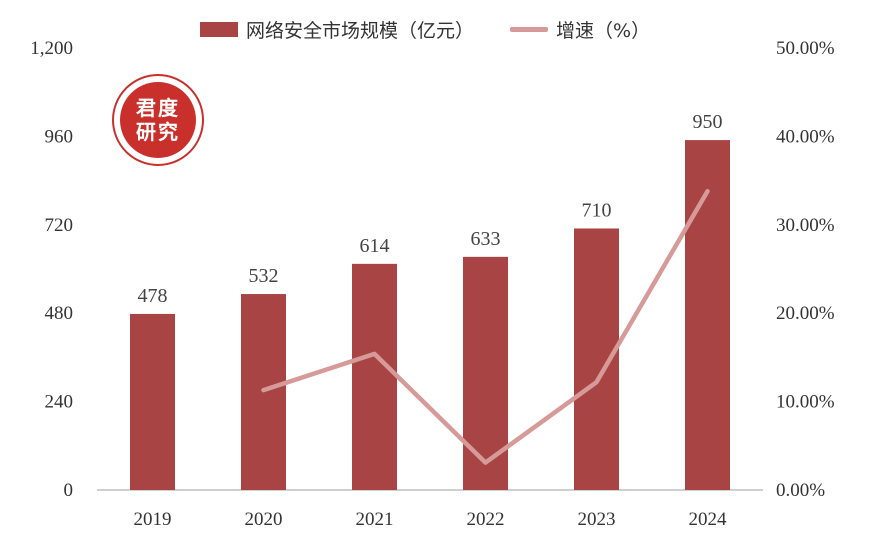 This screenshot has width=873, height=541. I want to click on x-tick-label: 2019, so click(153, 519).